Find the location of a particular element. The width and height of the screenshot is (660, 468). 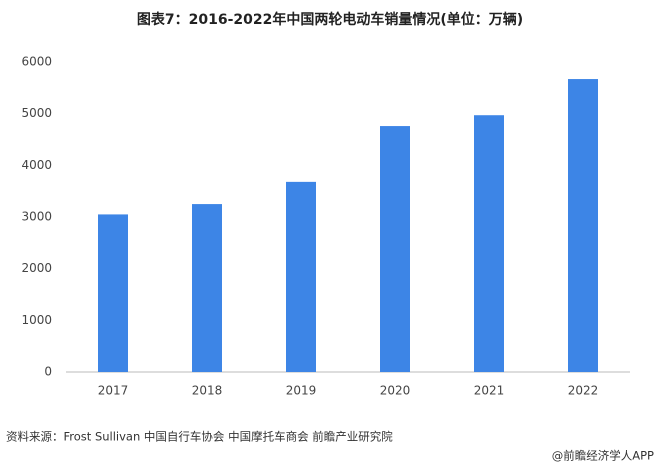

y-tick-label: 0 is located at coordinates (48, 372).